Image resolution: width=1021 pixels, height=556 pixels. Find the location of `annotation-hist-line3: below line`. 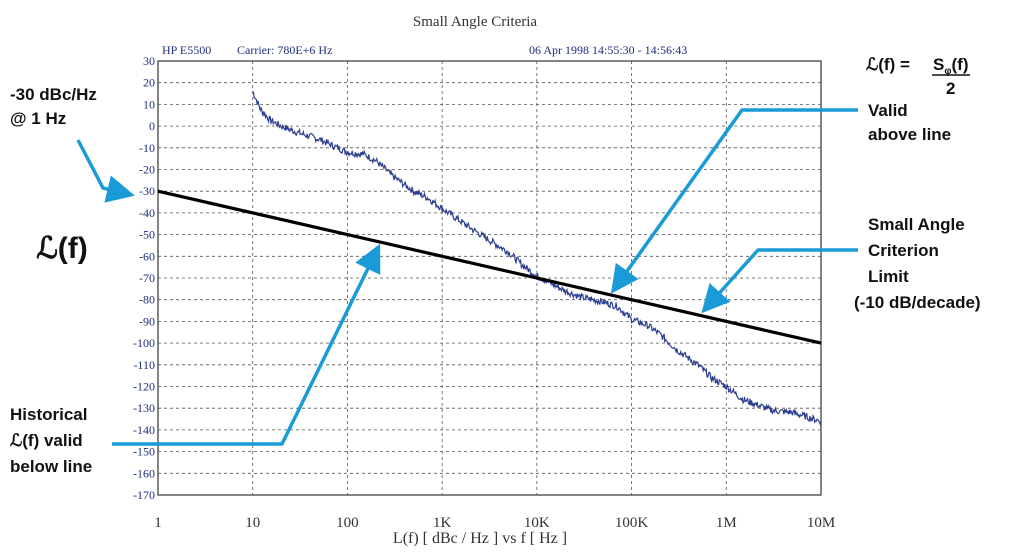

annotation-hist-line3: below line is located at coordinates (51, 466).